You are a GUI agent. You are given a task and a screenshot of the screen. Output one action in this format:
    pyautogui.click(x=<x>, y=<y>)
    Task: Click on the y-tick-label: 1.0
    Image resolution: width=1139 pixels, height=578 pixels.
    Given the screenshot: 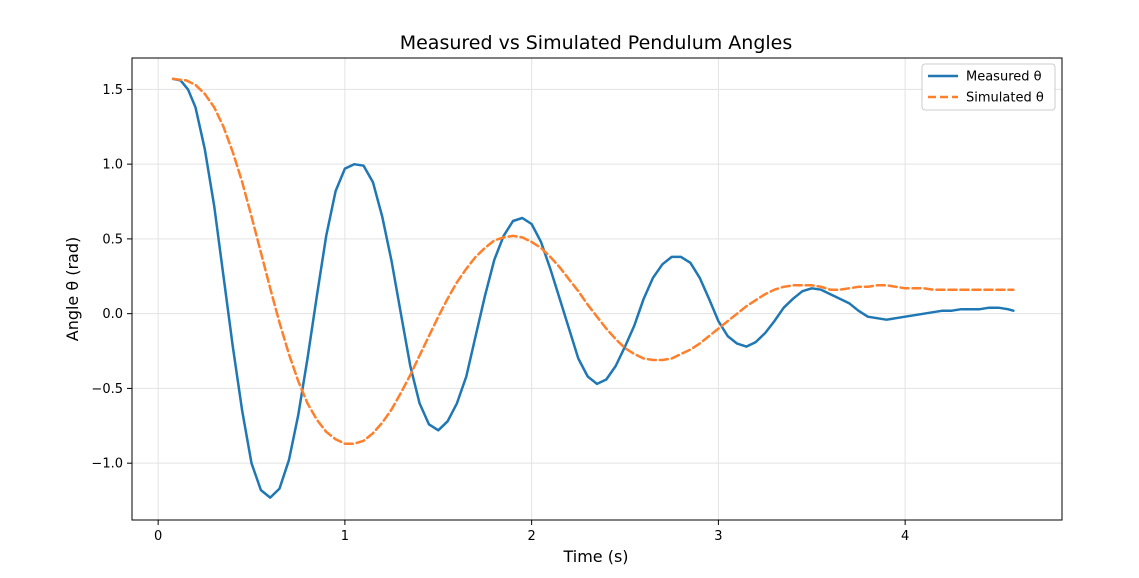 What is the action you would take?
    pyautogui.click(x=112, y=165)
    